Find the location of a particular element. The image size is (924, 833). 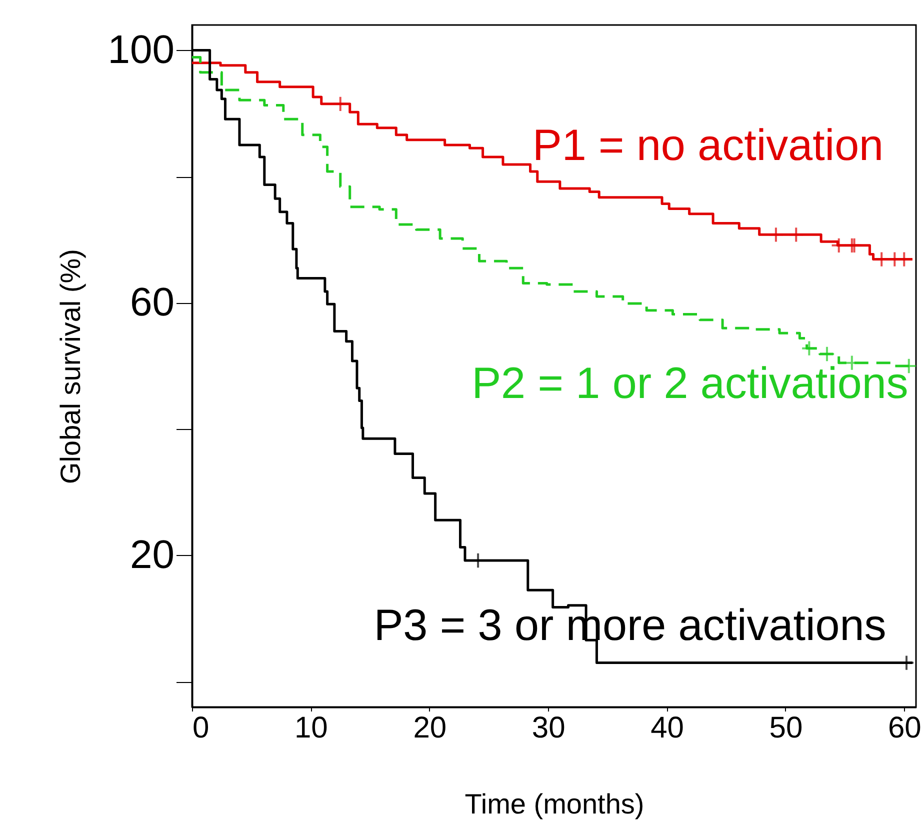

x-tick-label: 10 is located at coordinates (311, 728).